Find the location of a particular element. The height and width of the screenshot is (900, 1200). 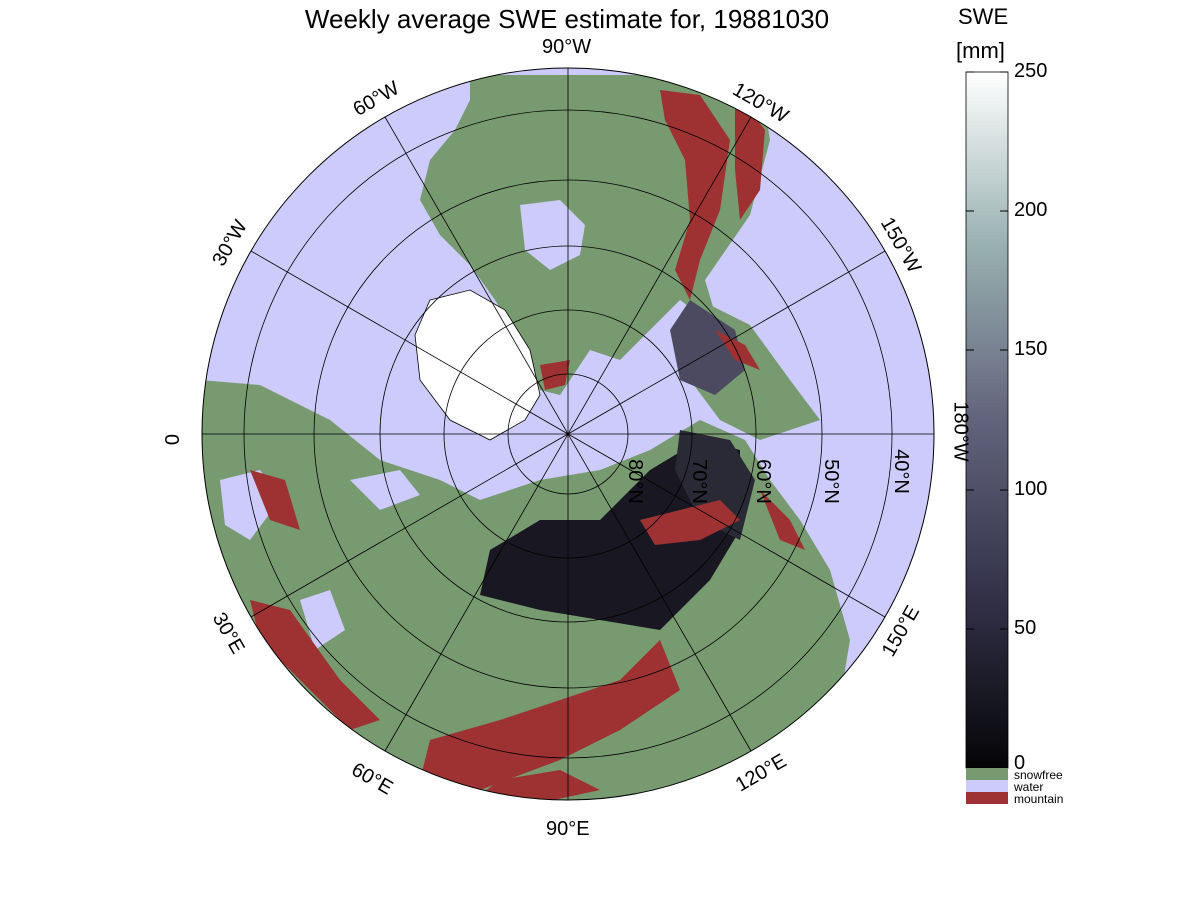

colorbar-tick-100: 100 is located at coordinates (1031, 489).